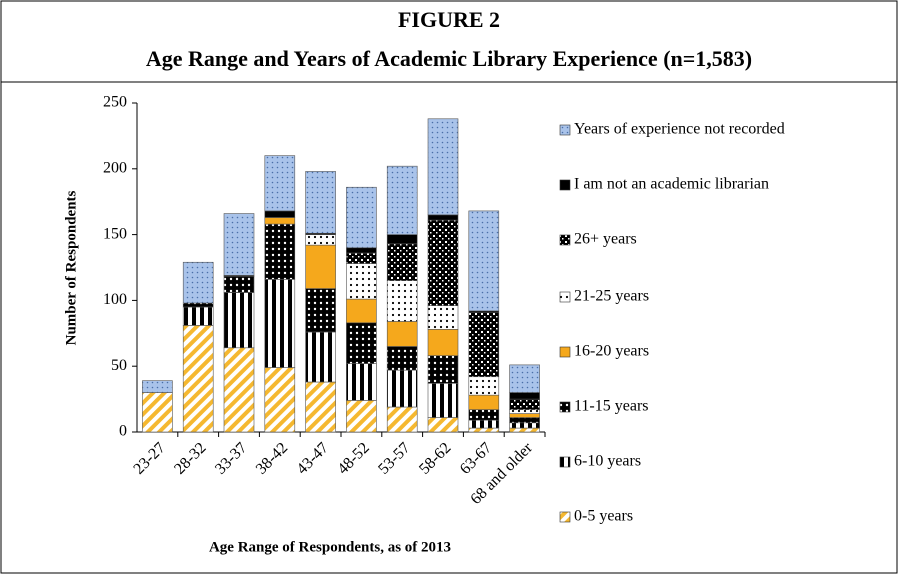 This screenshot has width=899, height=580. I want to click on y-tick-label: 0, so click(123, 431).